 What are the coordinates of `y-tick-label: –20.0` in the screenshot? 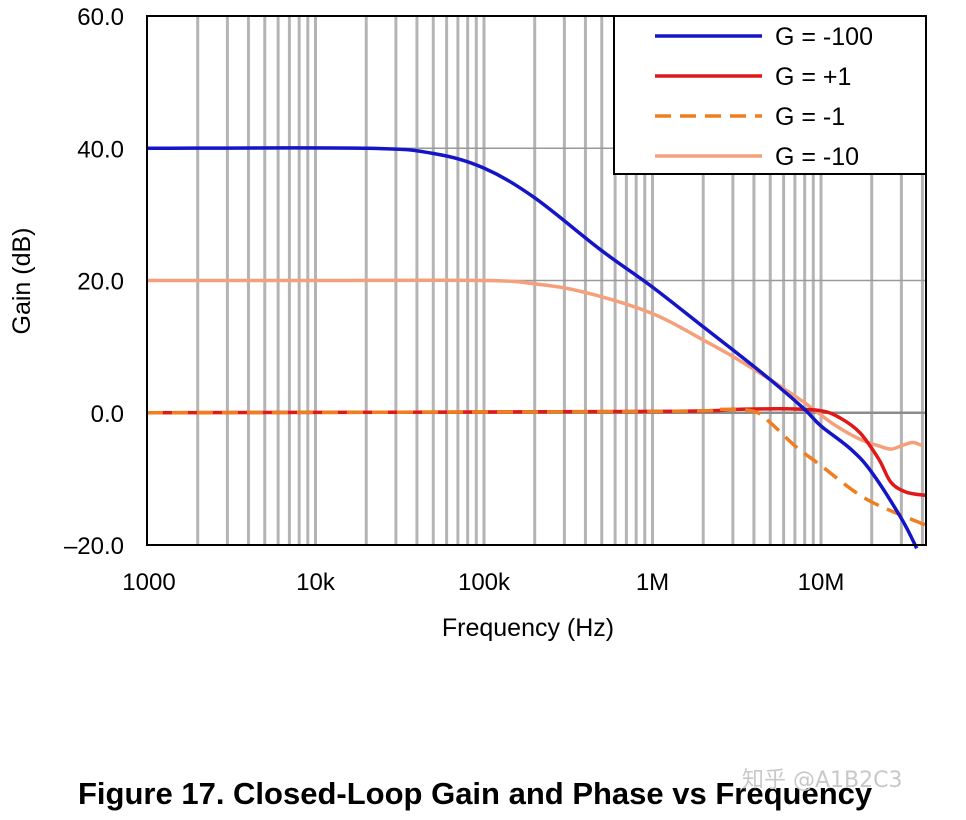 It's located at (94, 546).